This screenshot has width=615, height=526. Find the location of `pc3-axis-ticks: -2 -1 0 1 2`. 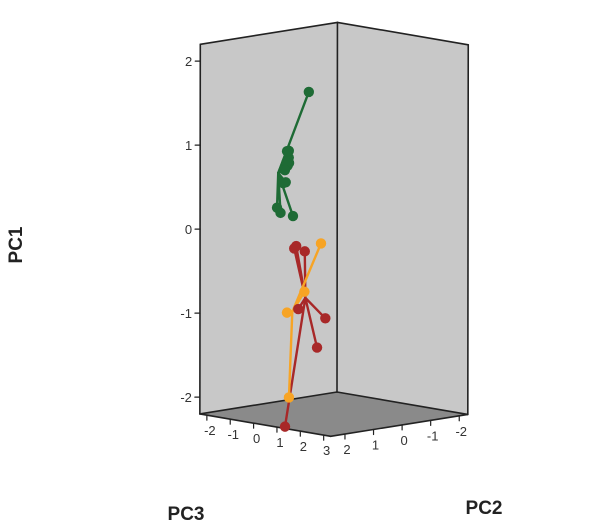

pc3-axis-ticks: -2 -1 0 1 2 is located at coordinates (405, 436).